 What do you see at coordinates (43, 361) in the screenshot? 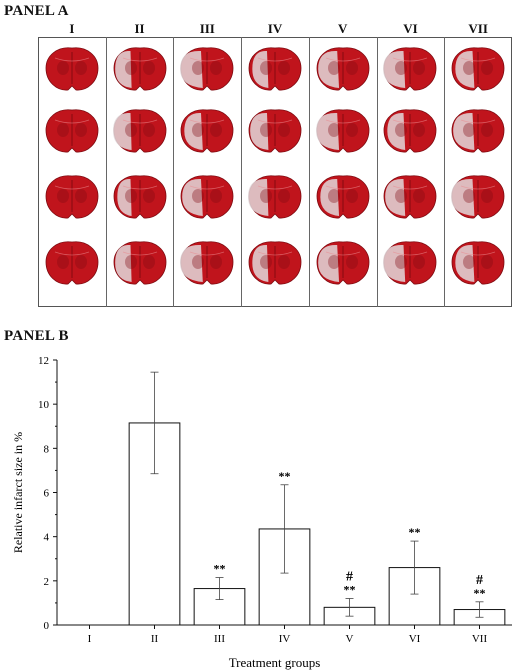
I see `y-tick-label: 12` at bounding box center [43, 361].